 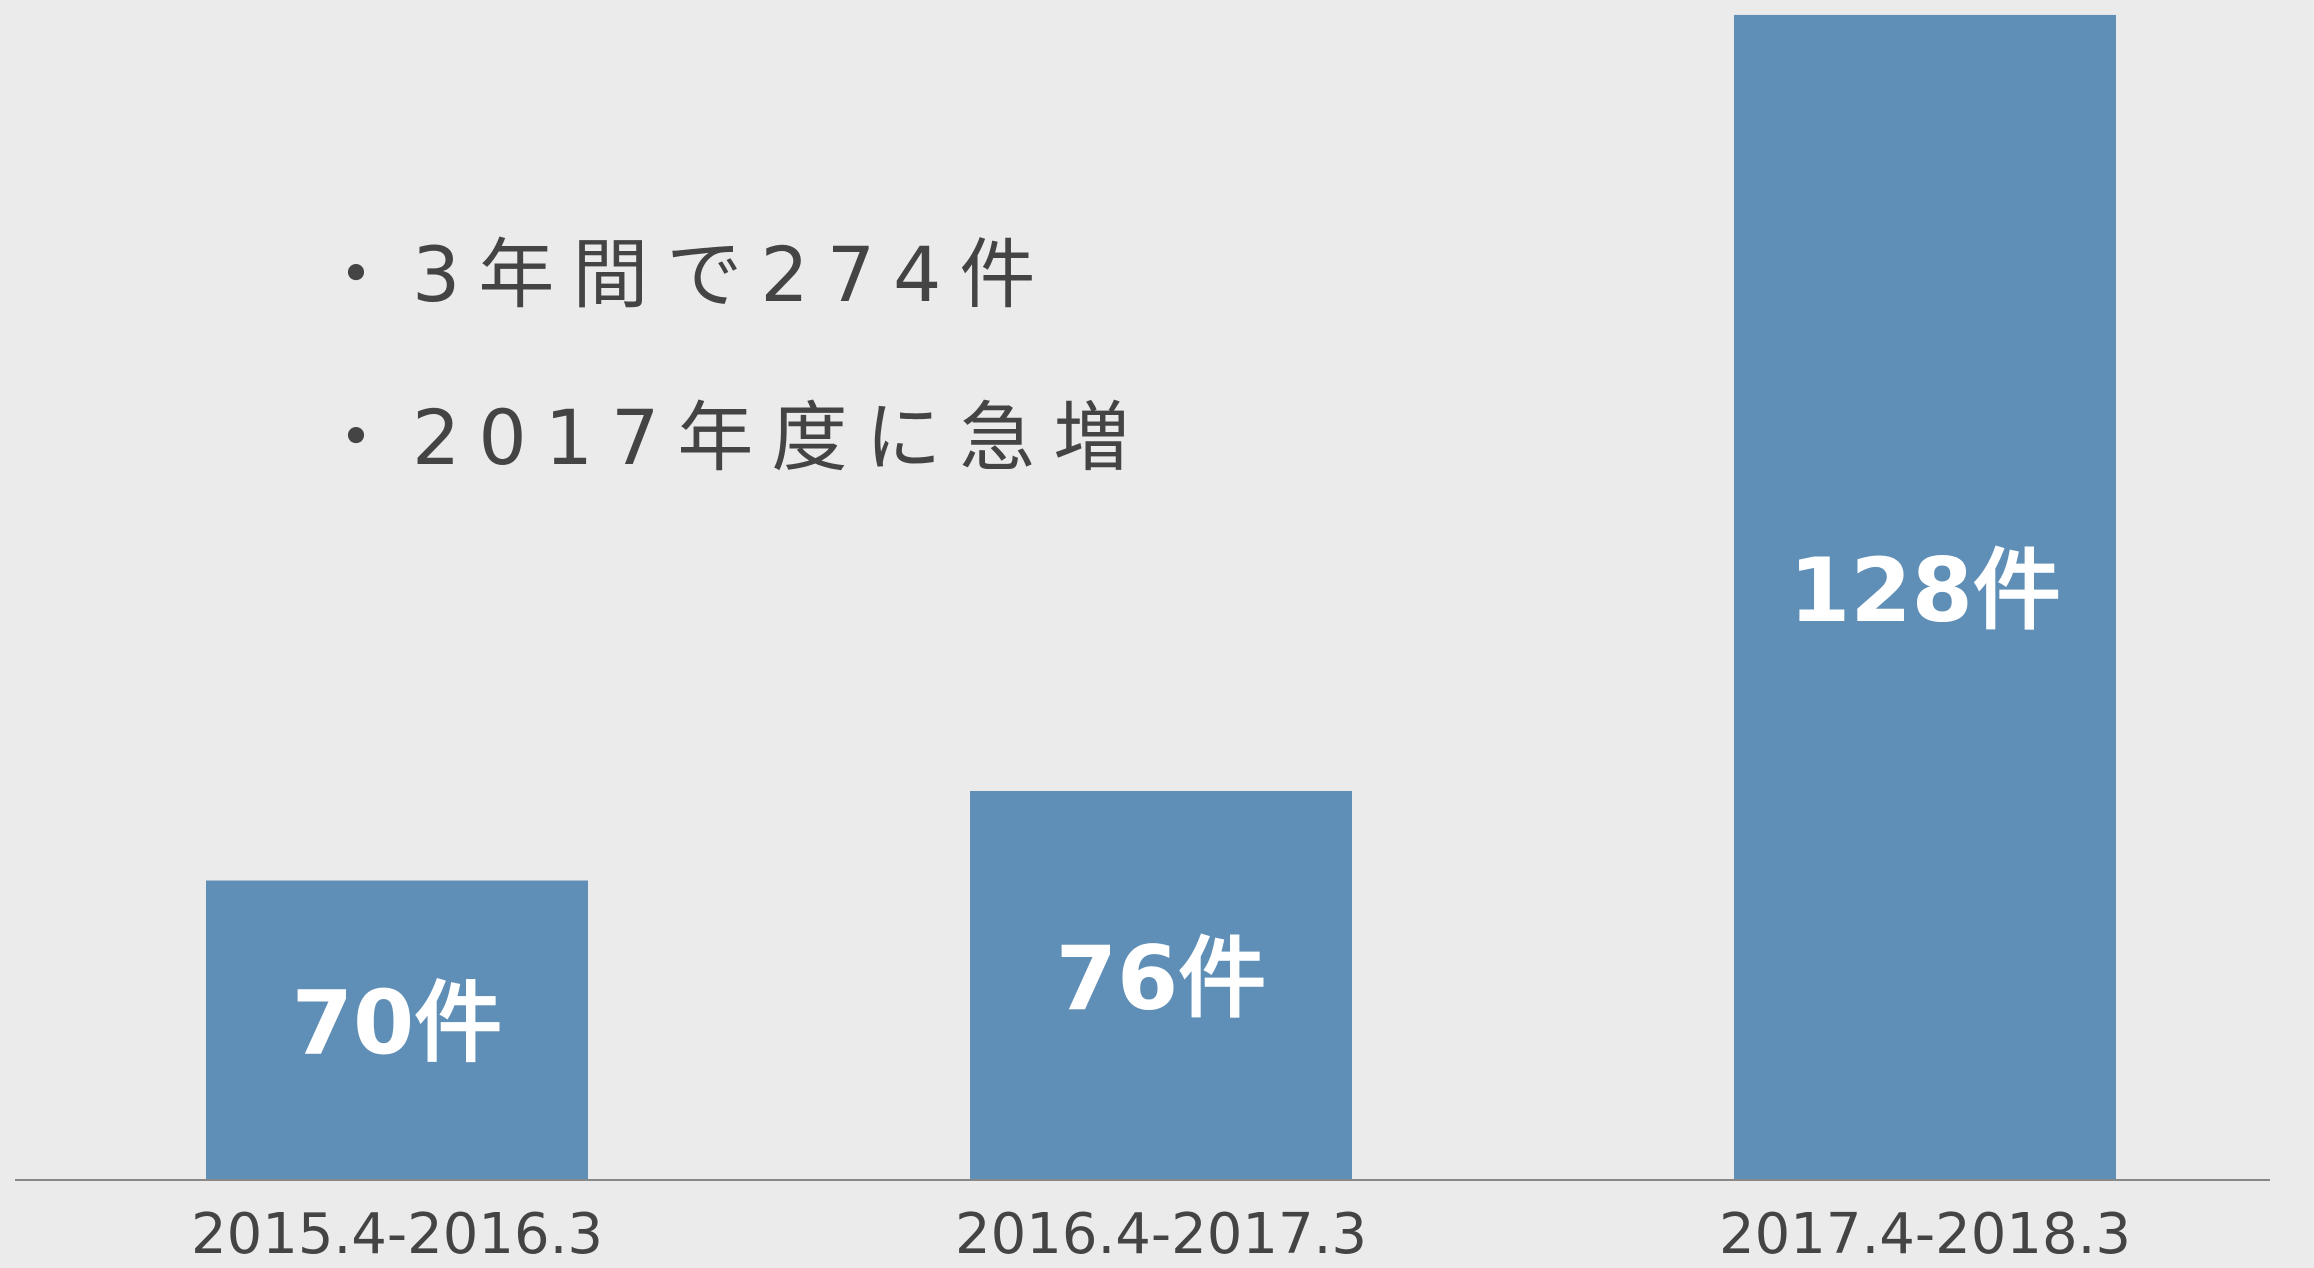 What do you see at coordinates (1925, 1234) in the screenshot?
I see `x-tick-label: 2017.4-2018.3` at bounding box center [1925, 1234].